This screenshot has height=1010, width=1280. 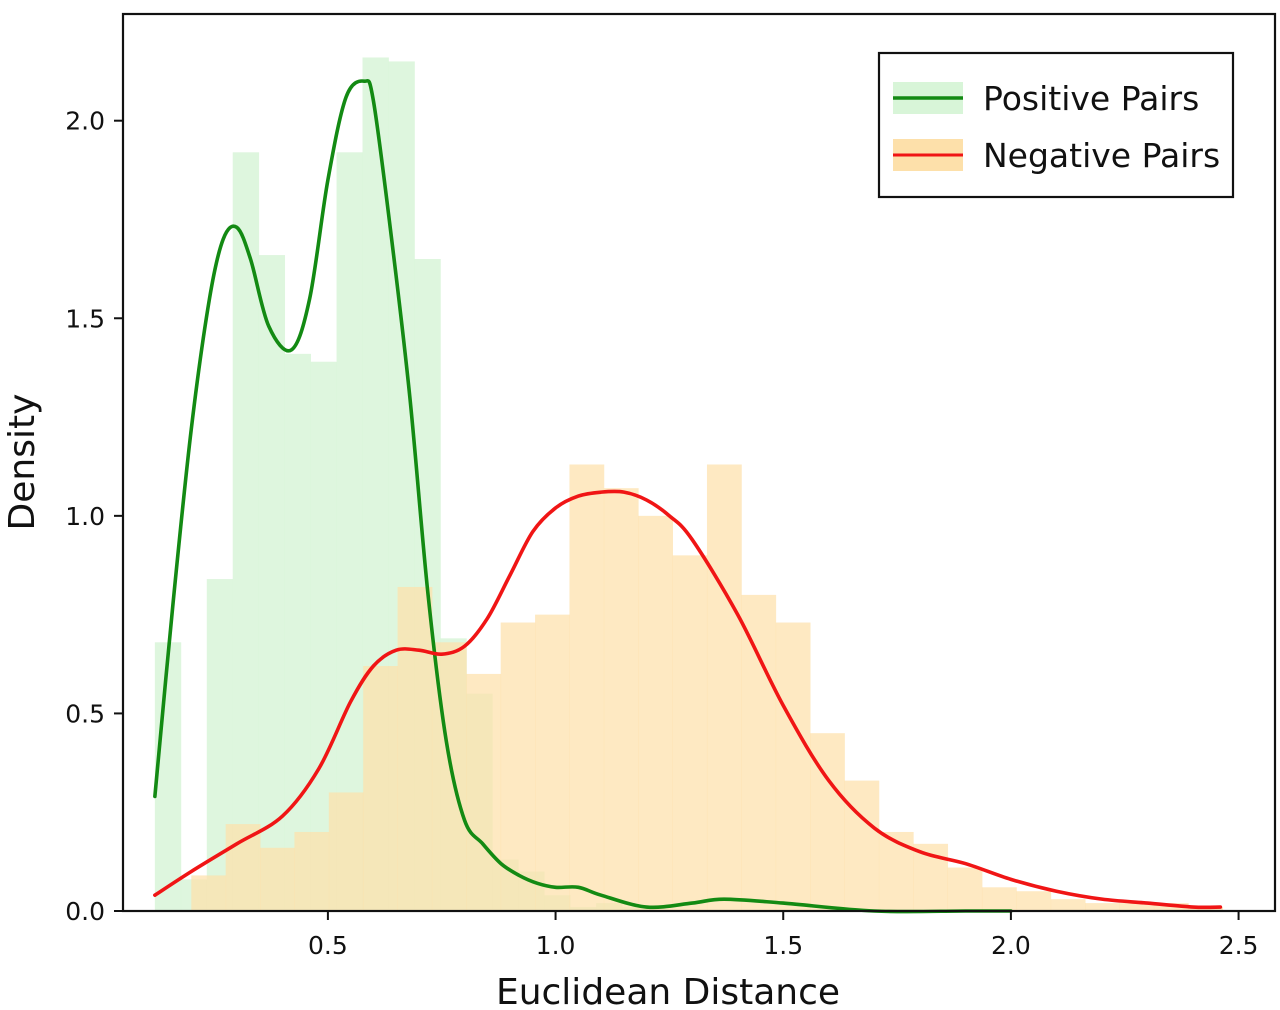 I want to click on x-tick-label: 1.5, so click(x=783, y=945).